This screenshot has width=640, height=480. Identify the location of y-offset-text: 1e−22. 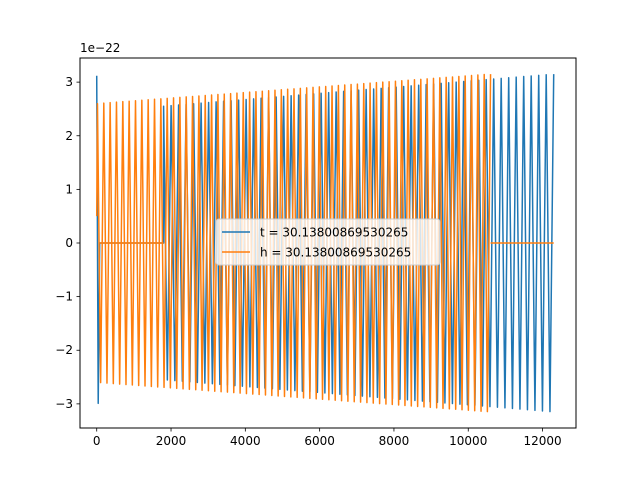
(100, 48).